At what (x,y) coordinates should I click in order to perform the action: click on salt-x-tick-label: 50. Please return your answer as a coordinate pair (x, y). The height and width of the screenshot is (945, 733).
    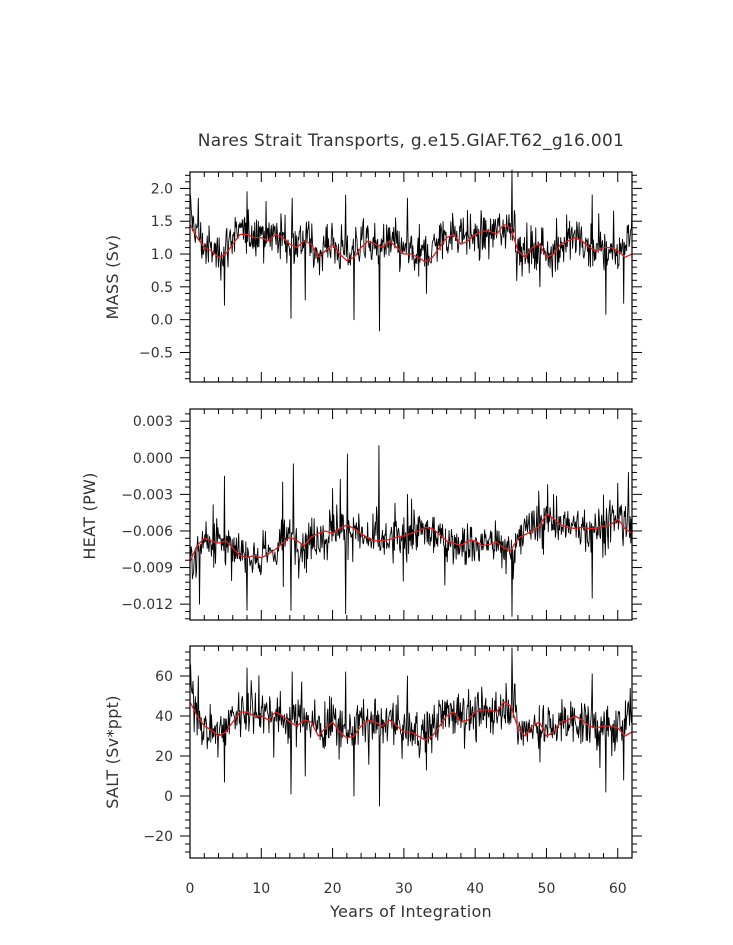
    Looking at the image, I should click on (547, 889).